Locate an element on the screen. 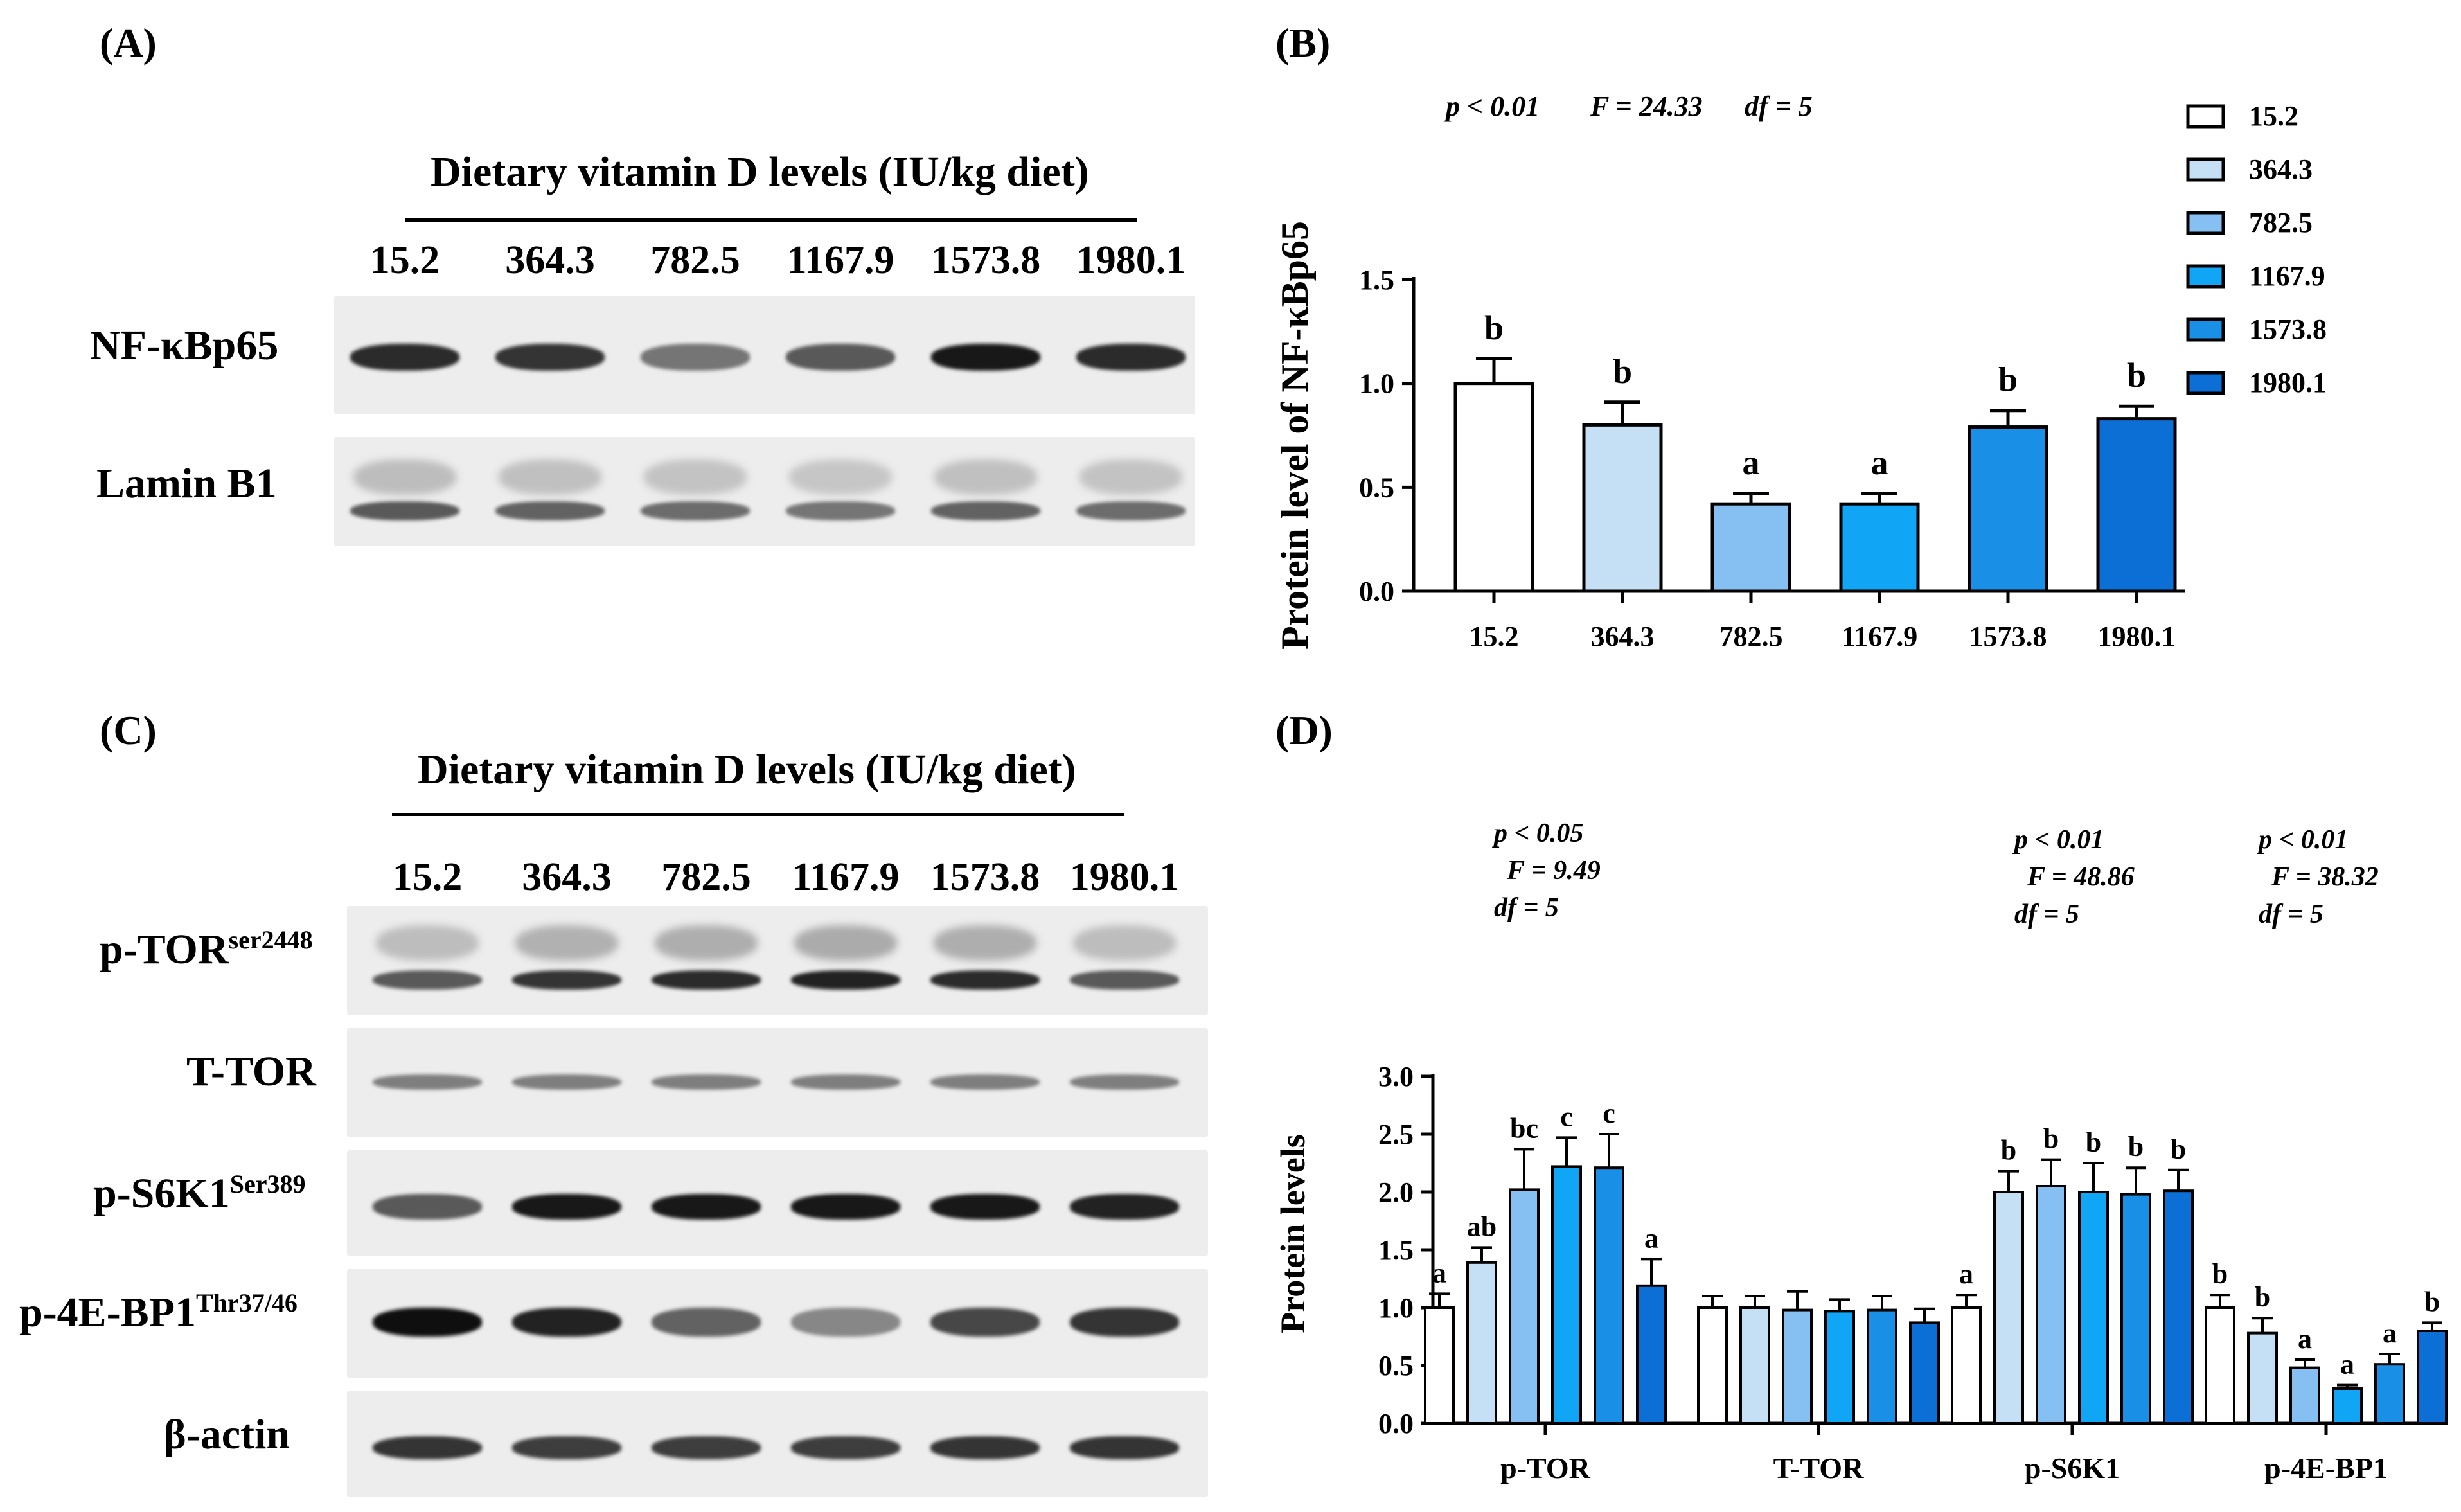 This screenshot has height=1512, width=2461. x-tick-label: p-S6K1 is located at coordinates (2072, 1468).